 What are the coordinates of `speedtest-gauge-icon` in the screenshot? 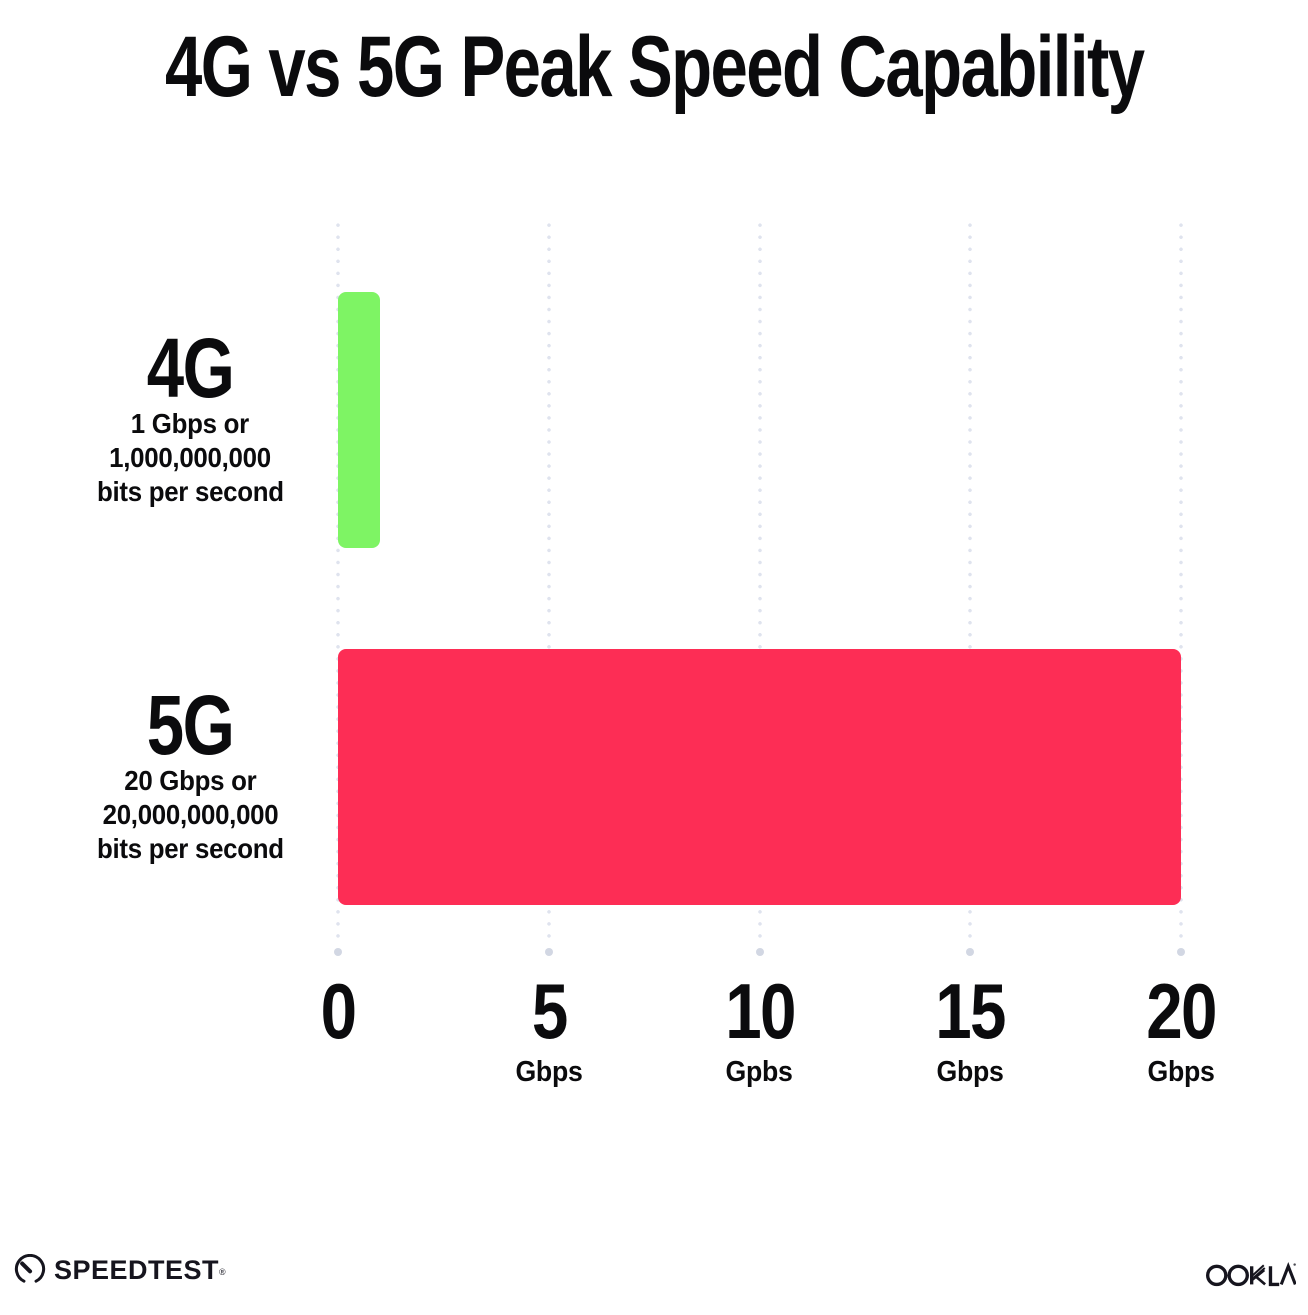 It's located at (30, 1268).